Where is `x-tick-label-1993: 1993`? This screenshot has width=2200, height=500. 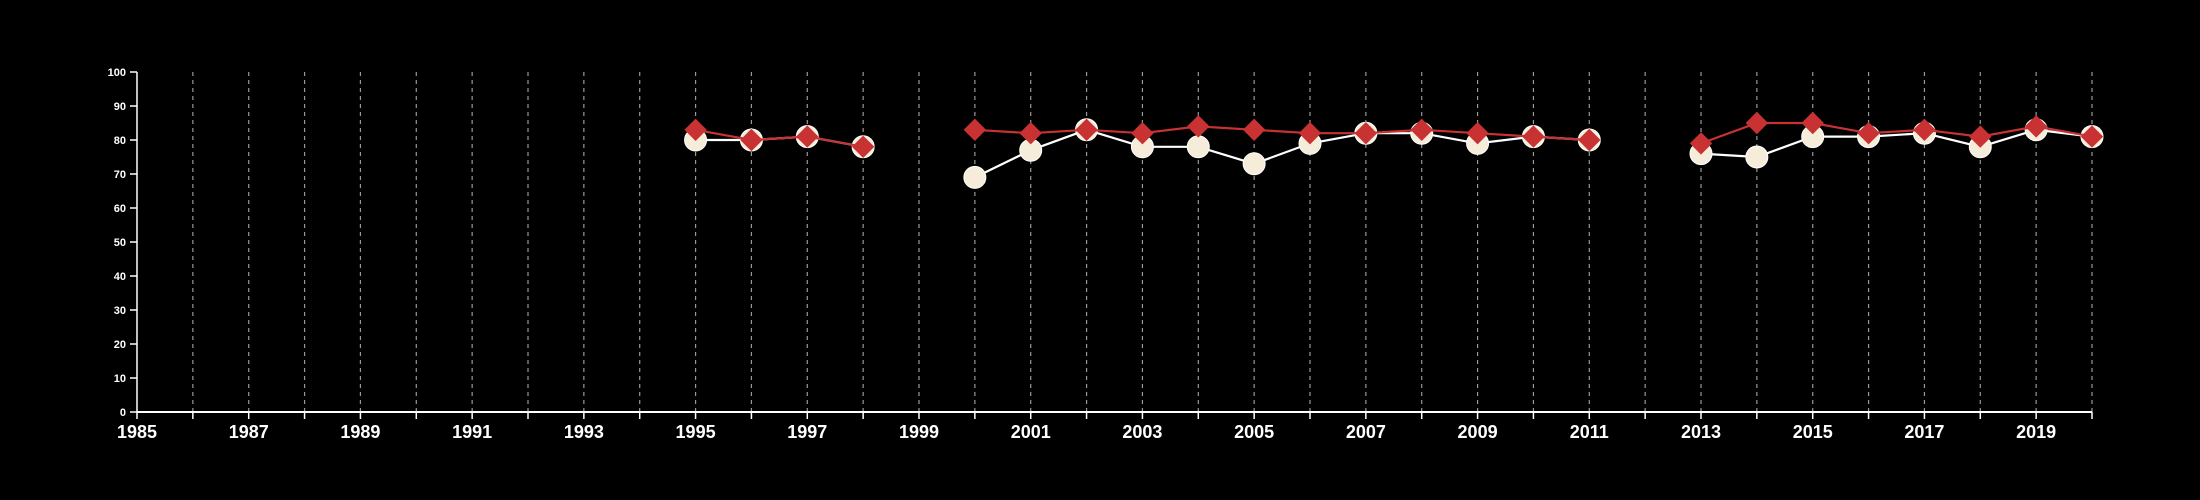
x-tick-label-1993: 1993 is located at coordinates (584, 432).